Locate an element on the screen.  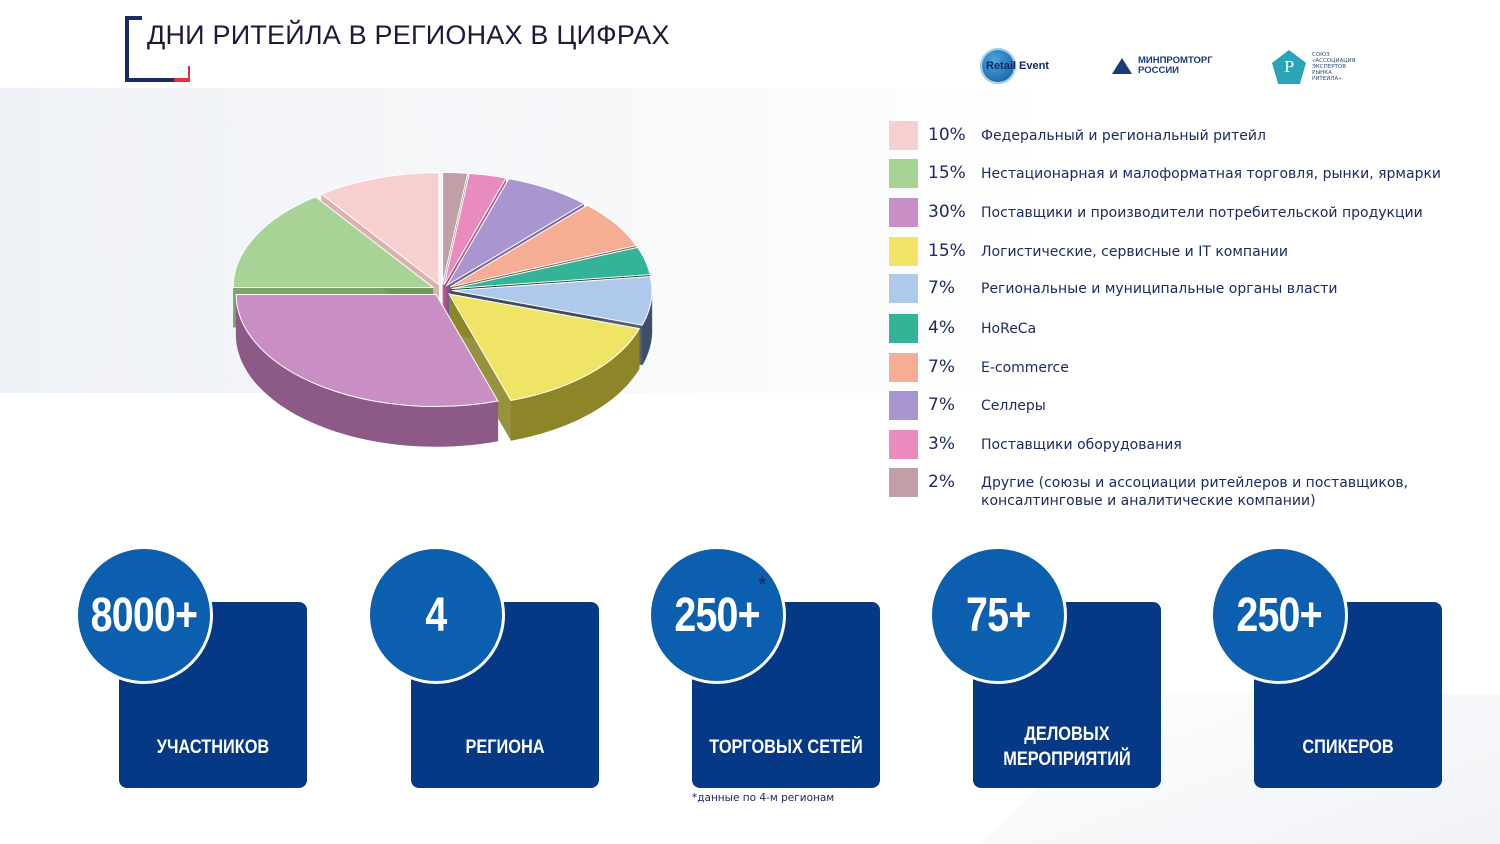
legend-label: E-commerce is located at coordinates (1025, 368).